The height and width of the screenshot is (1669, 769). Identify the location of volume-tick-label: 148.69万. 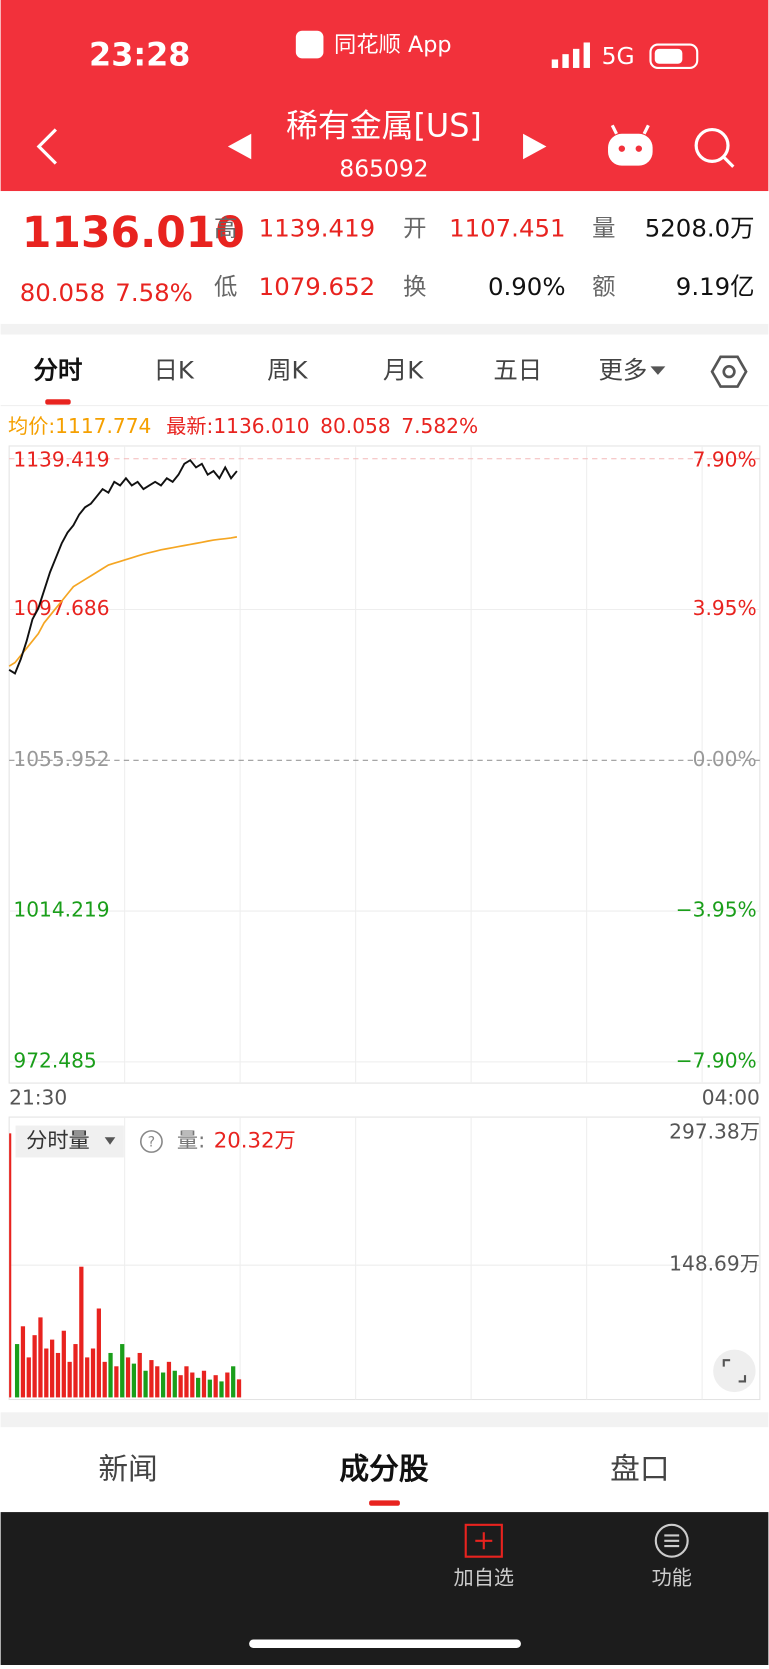
(714, 1264).